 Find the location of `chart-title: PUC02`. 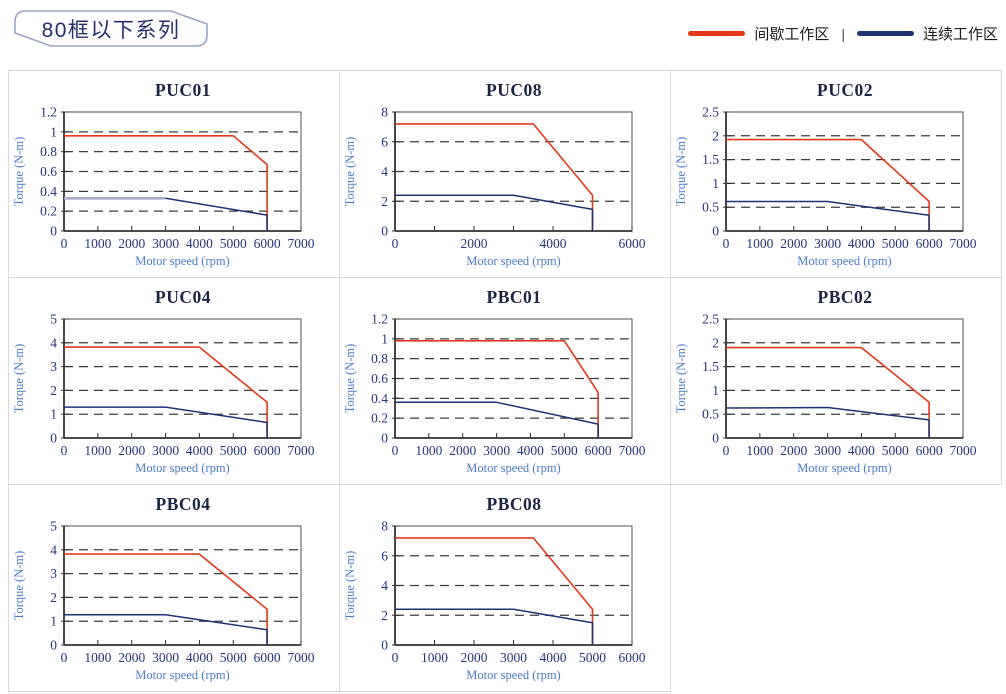

chart-title: PUC02 is located at coordinates (845, 90).